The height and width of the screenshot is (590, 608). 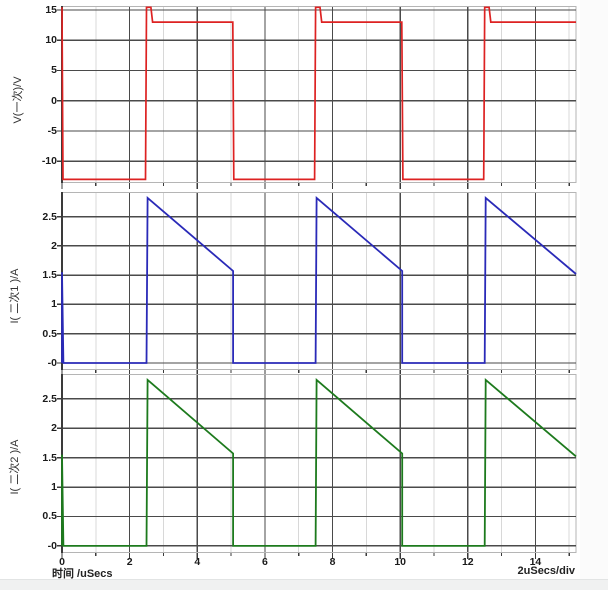 I want to click on x-tick-label: 8, so click(x=332, y=562).